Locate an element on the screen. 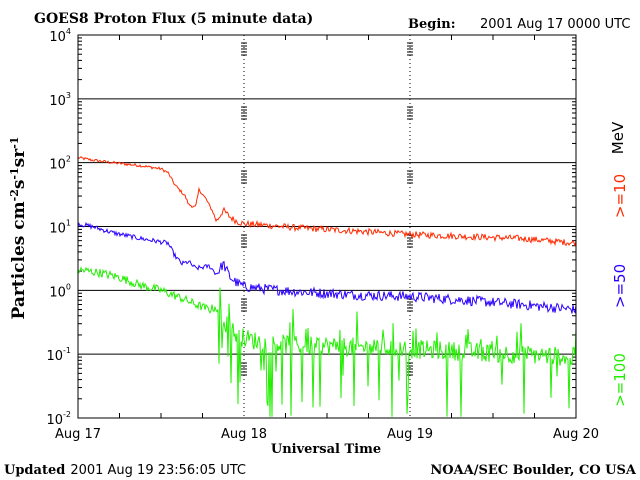 This screenshot has width=640, height=480. y-tick-label: 10³ is located at coordinates (60, 100).